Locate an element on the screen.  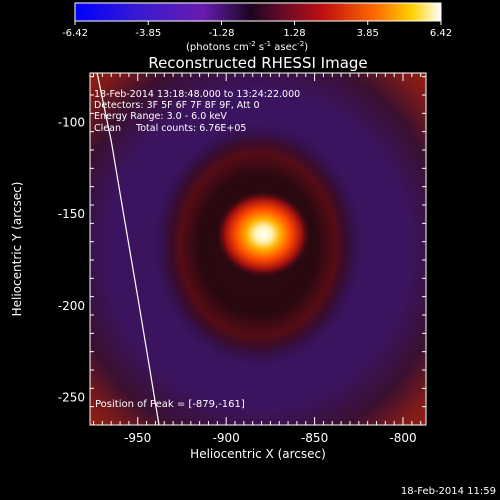
y-axis-label: Heliocentric Y (arcsec) is located at coordinates (17, 249).